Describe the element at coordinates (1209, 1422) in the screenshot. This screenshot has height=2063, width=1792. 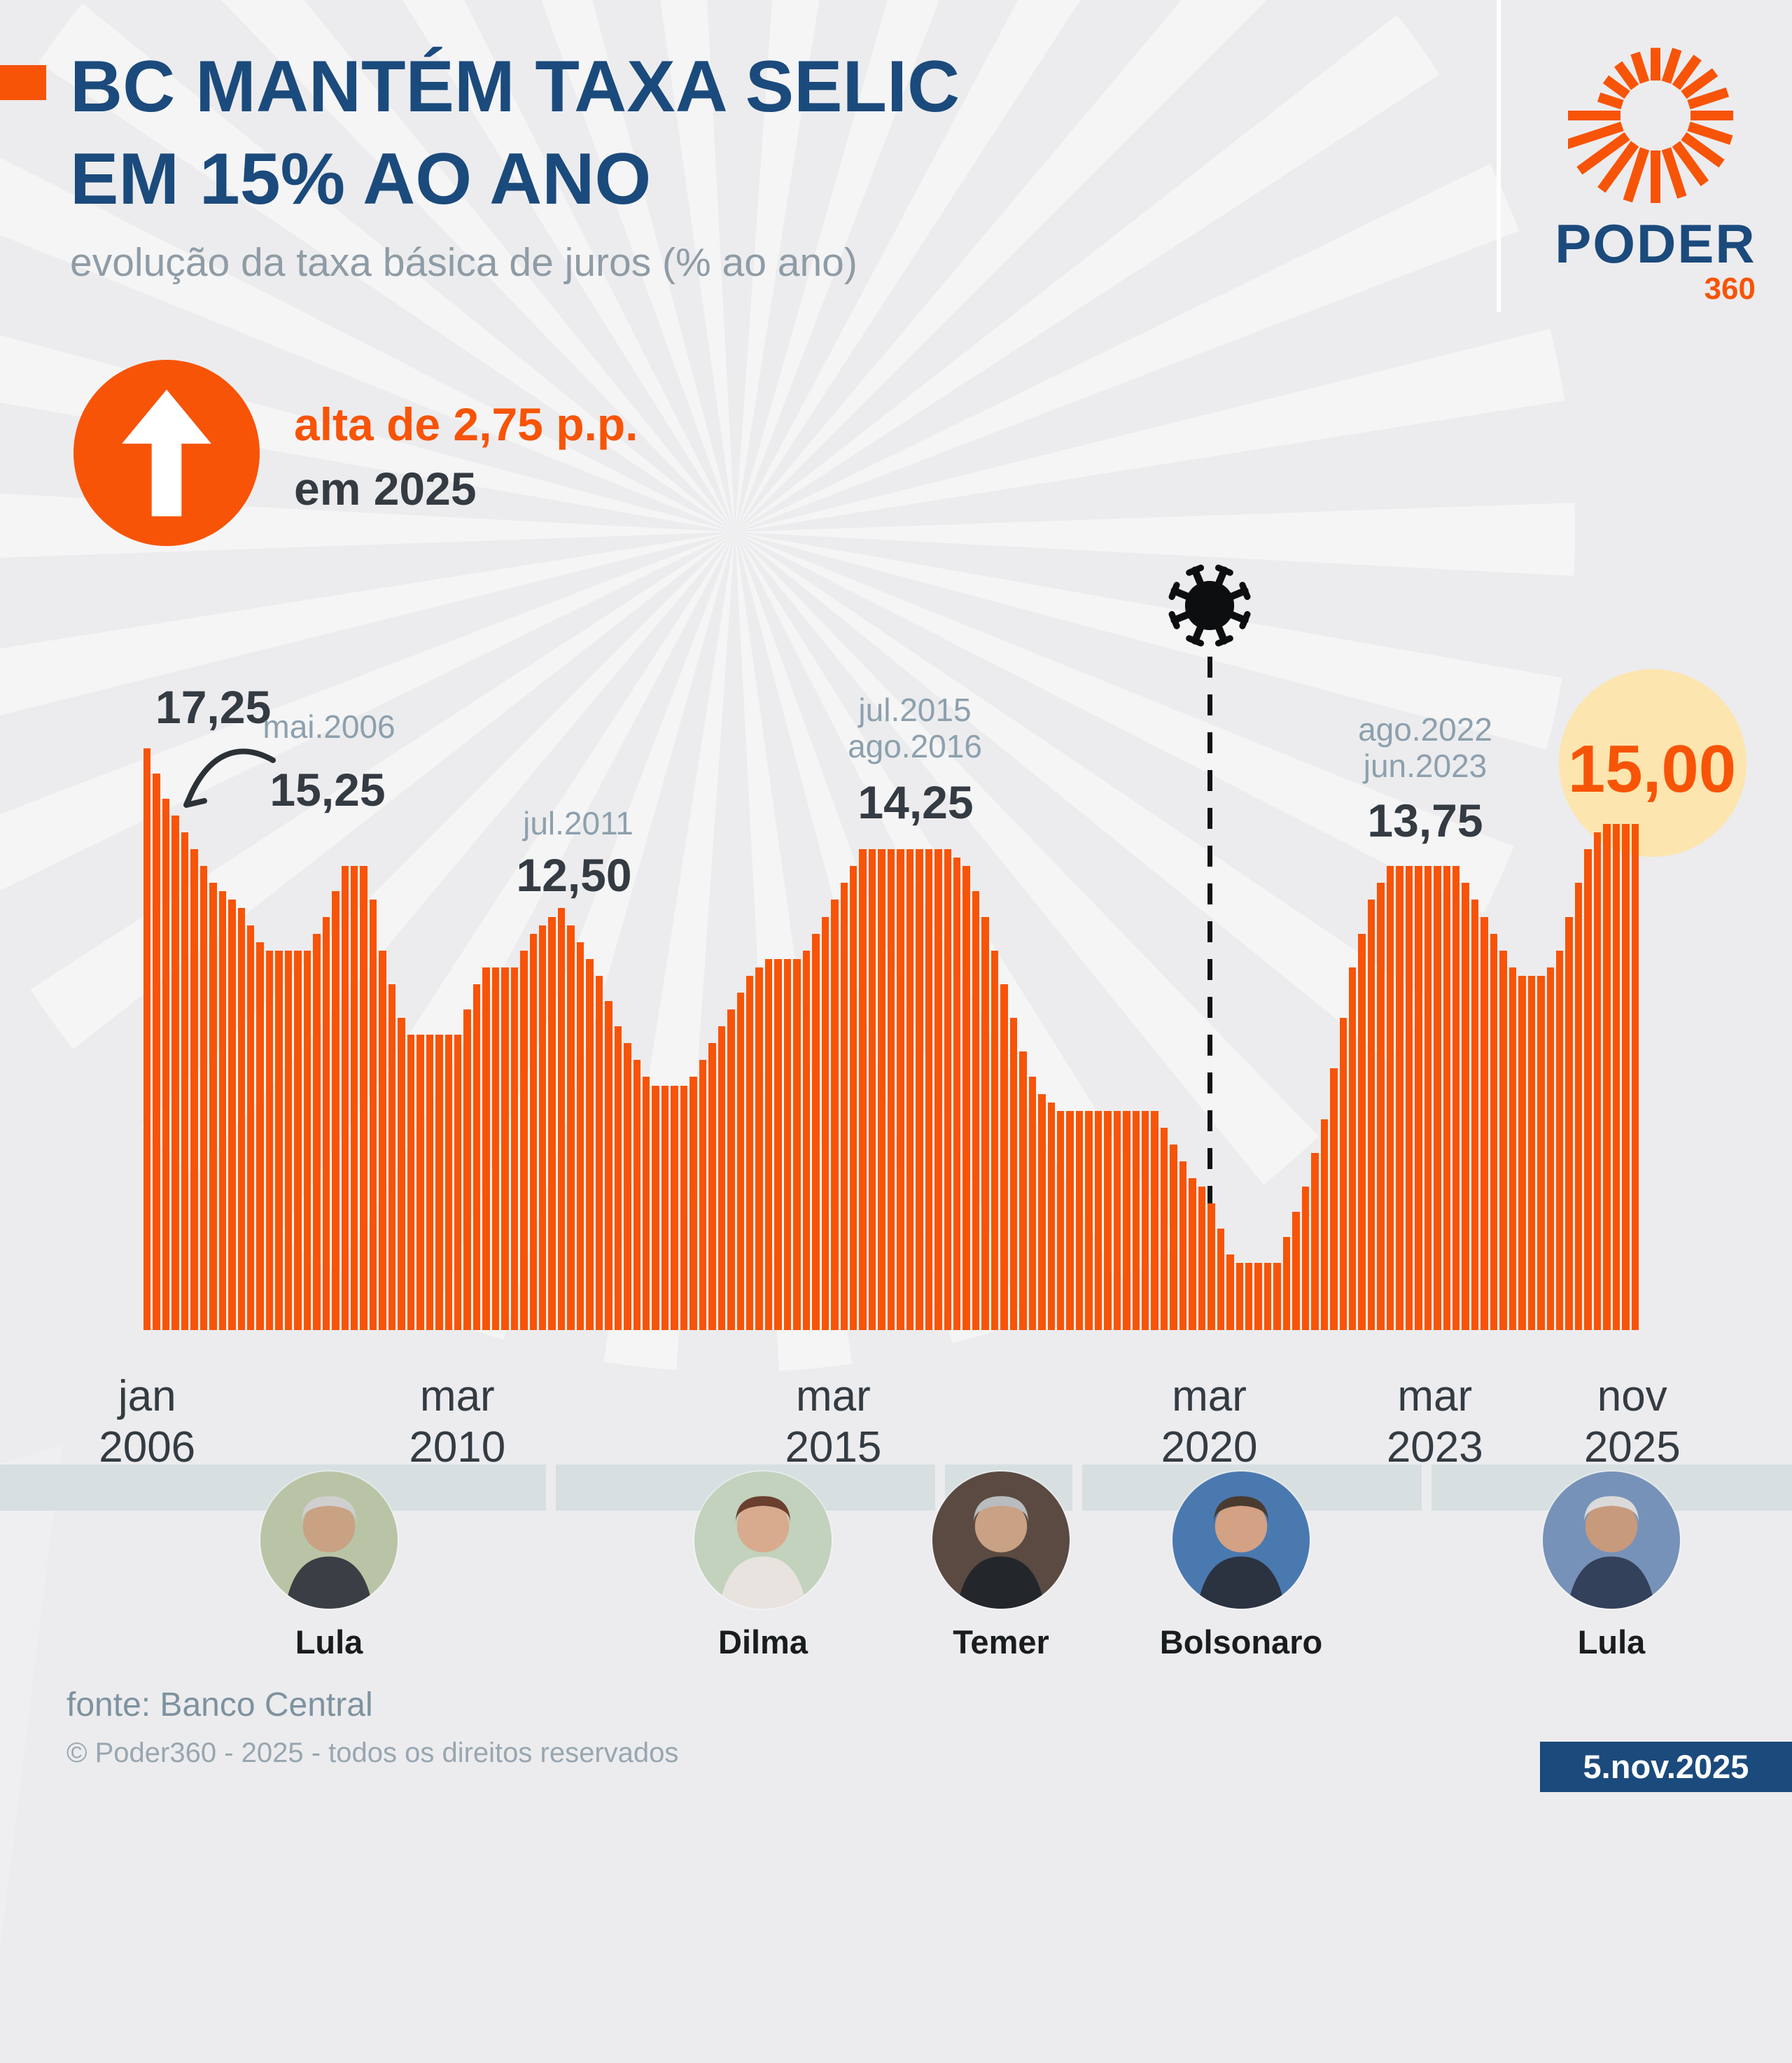
I see `x-axis-tick-mar-2020: mar 2020` at that location.